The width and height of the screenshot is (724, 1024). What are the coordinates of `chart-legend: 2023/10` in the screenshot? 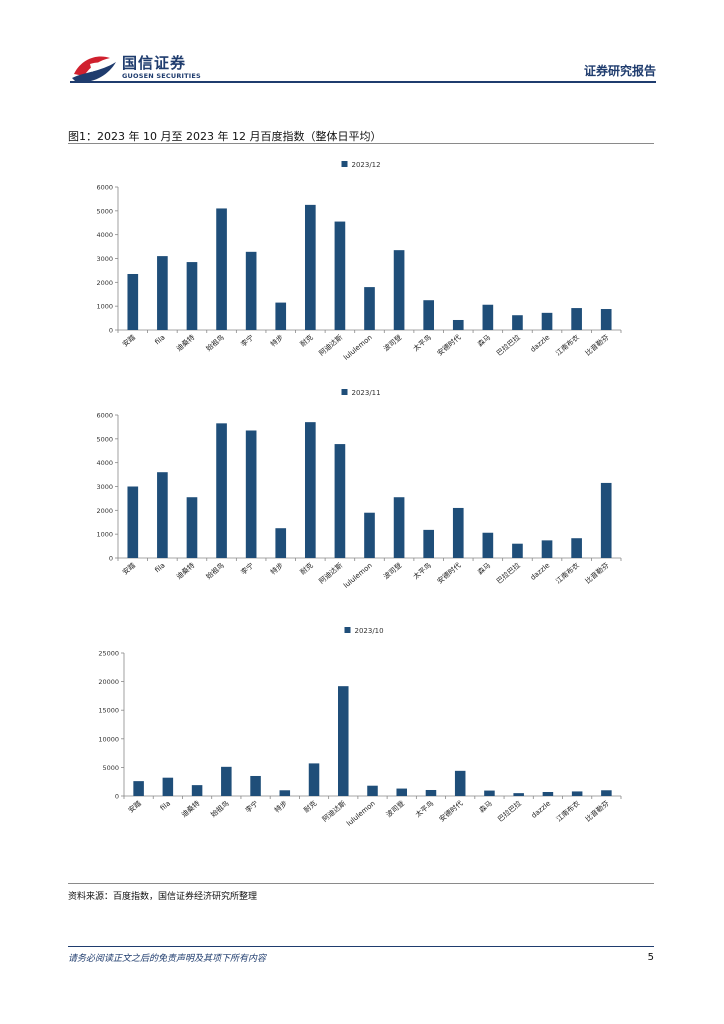 It's located at (364, 631).